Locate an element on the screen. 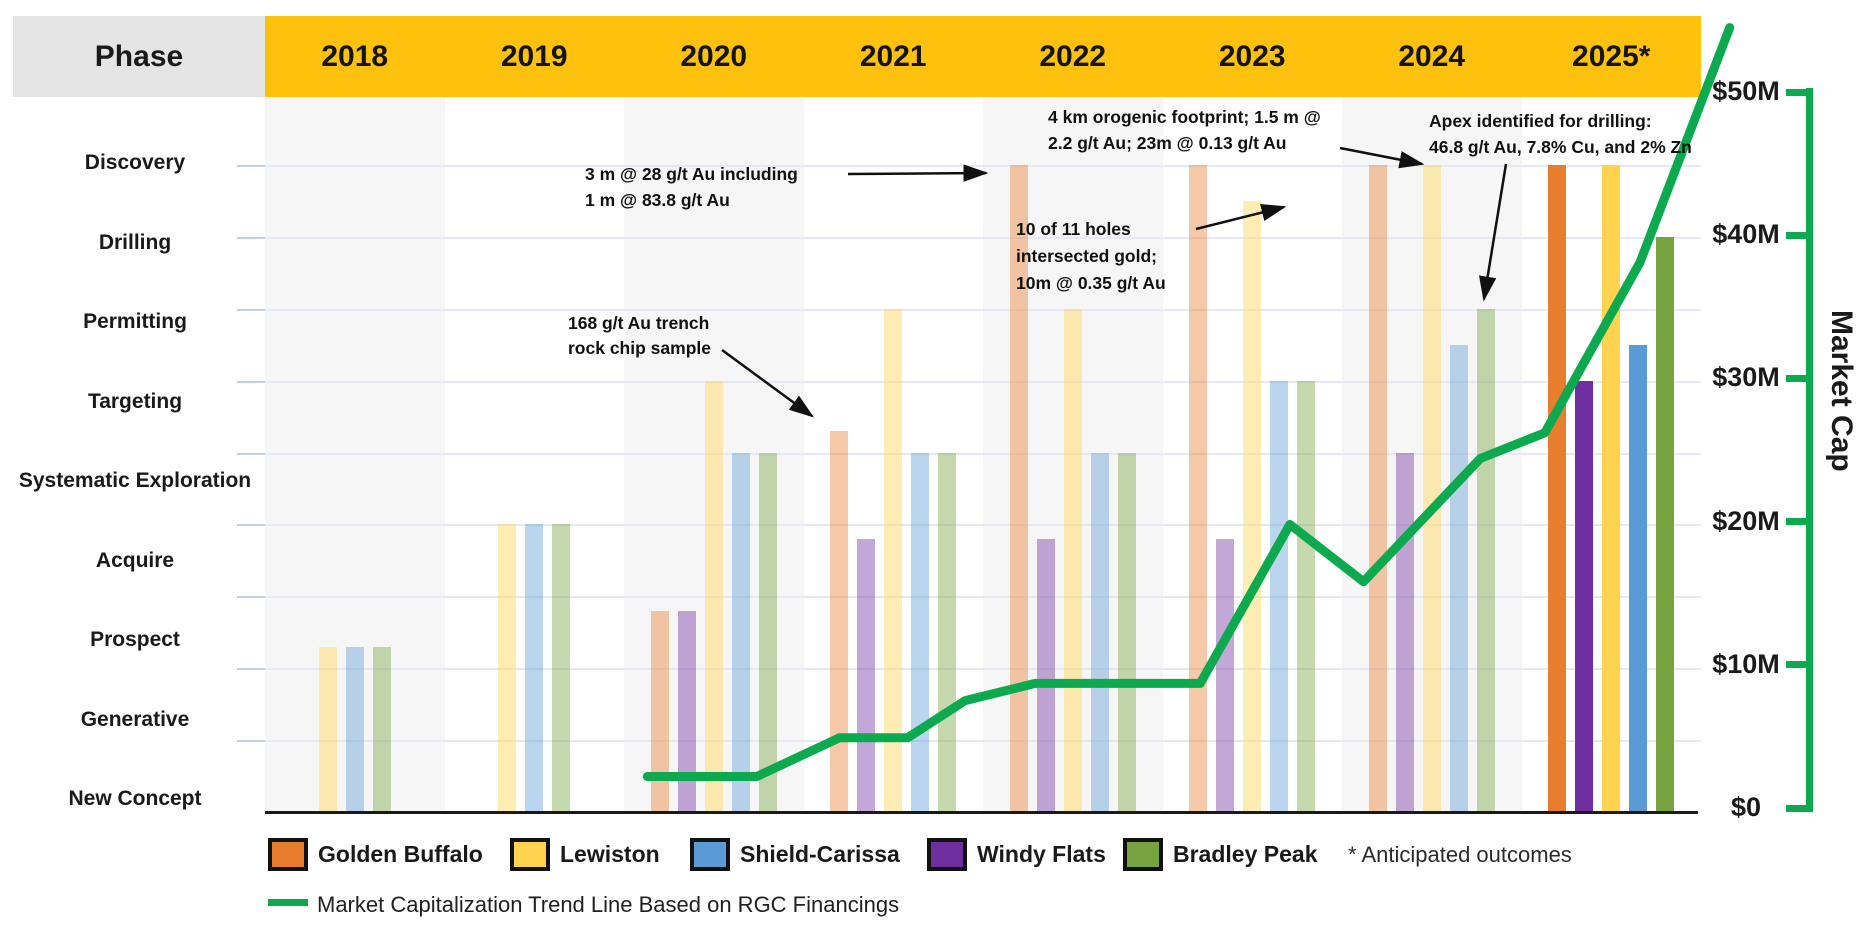  legend-swatch-bradley-peak is located at coordinates (1143, 854).